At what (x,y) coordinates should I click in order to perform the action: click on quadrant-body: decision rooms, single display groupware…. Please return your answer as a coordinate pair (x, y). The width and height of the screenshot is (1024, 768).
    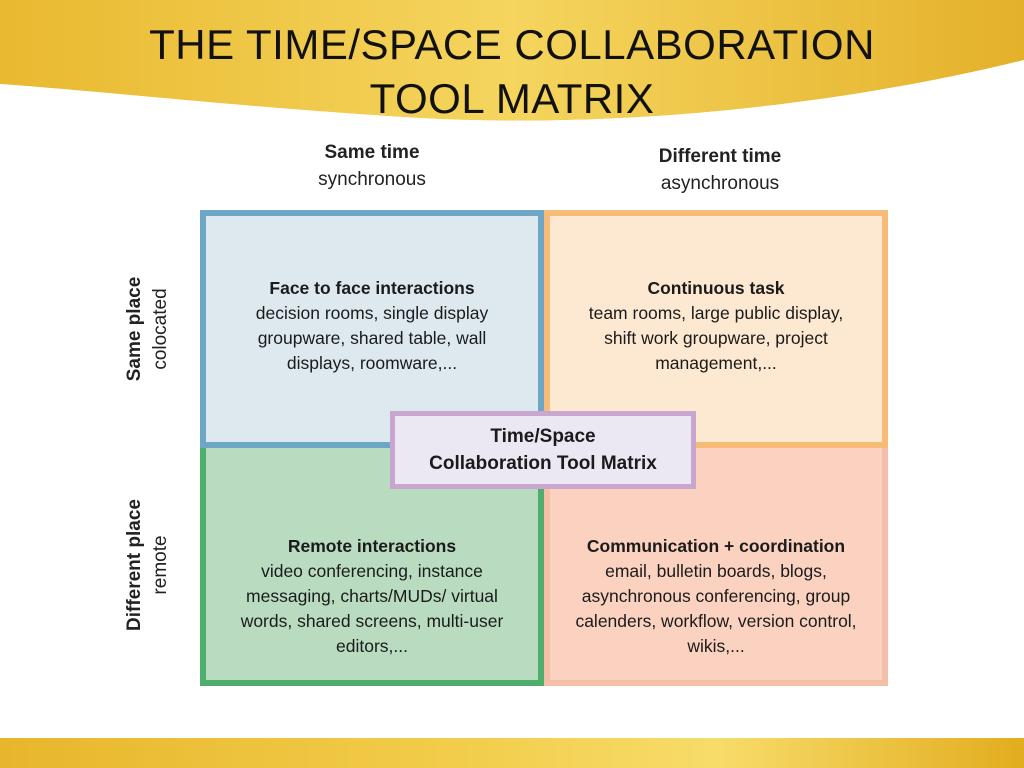
    Looking at the image, I should click on (372, 338).